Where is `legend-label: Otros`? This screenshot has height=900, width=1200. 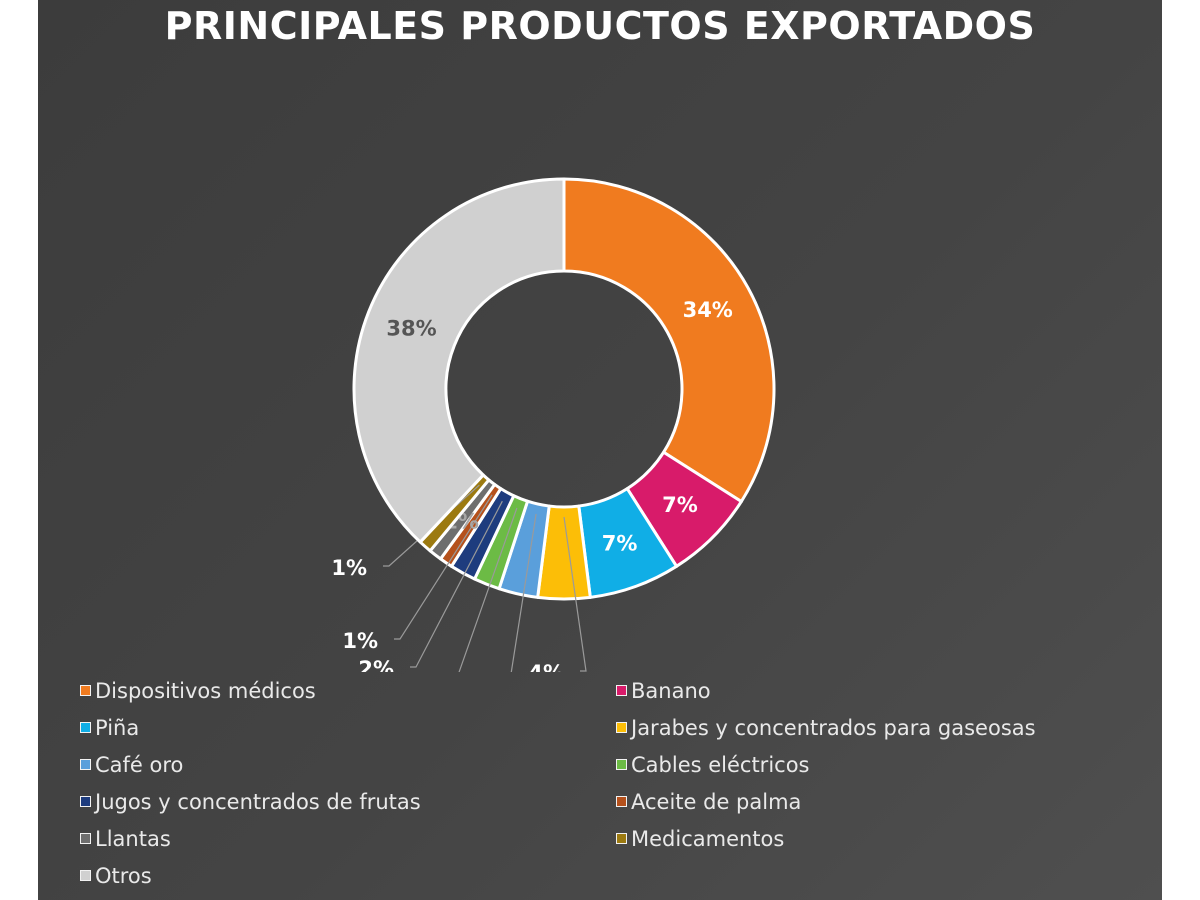 legend-label: Otros is located at coordinates (123, 875).